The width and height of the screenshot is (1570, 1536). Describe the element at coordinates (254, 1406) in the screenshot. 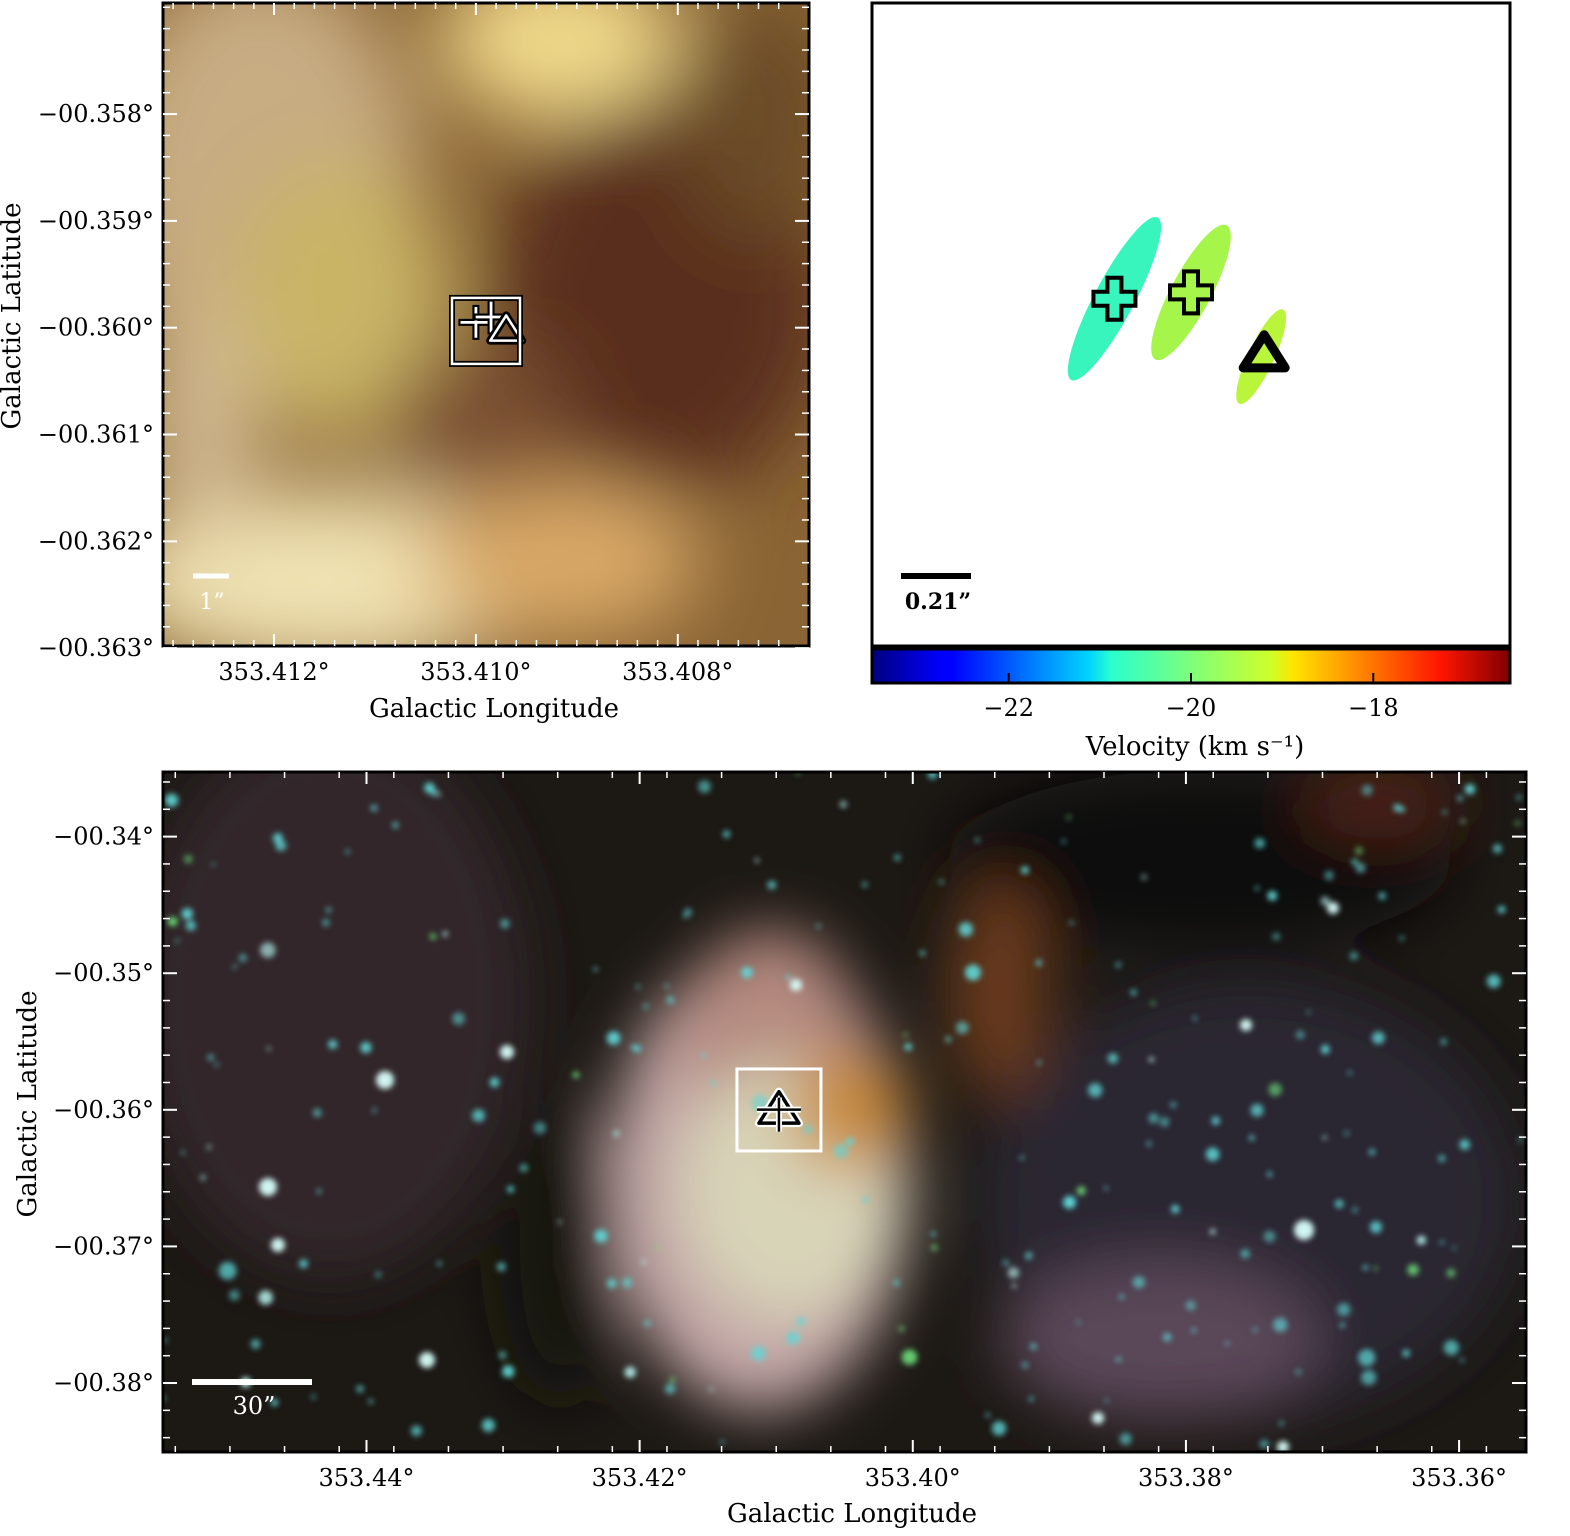

I see `wide-scalebar-label: 30”` at that location.